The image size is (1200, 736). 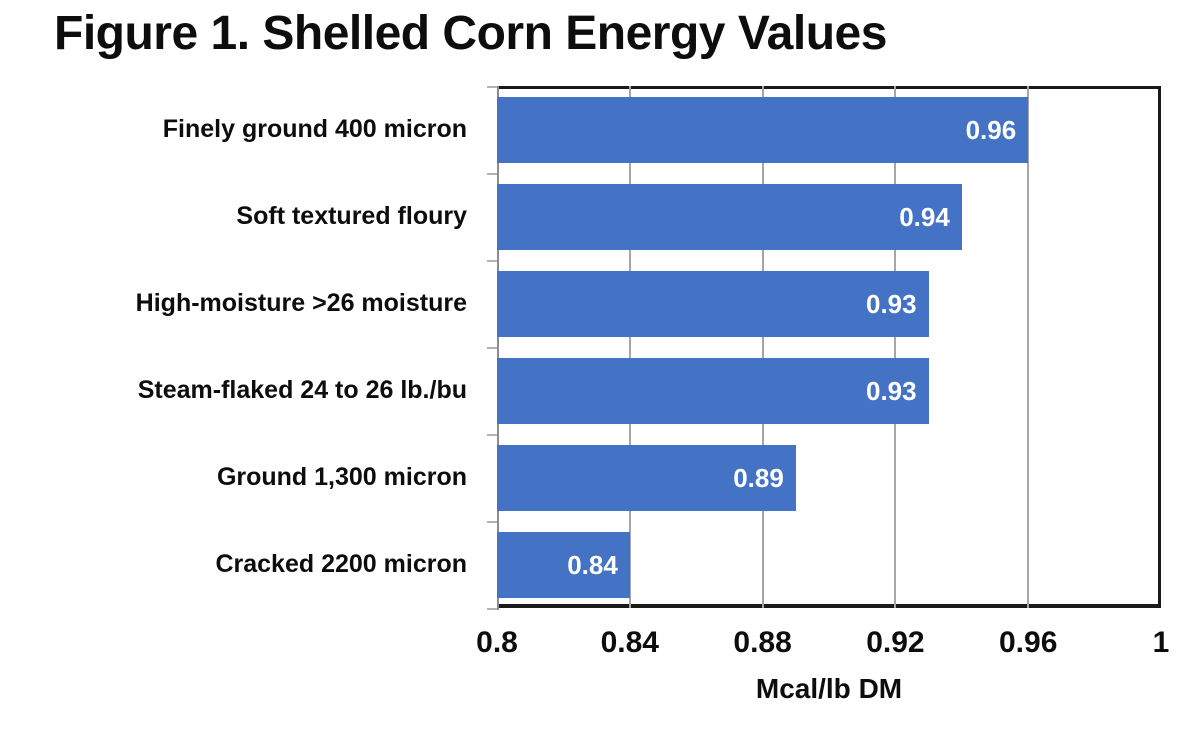 I want to click on value-tick-label: 1, so click(x=1161, y=642).